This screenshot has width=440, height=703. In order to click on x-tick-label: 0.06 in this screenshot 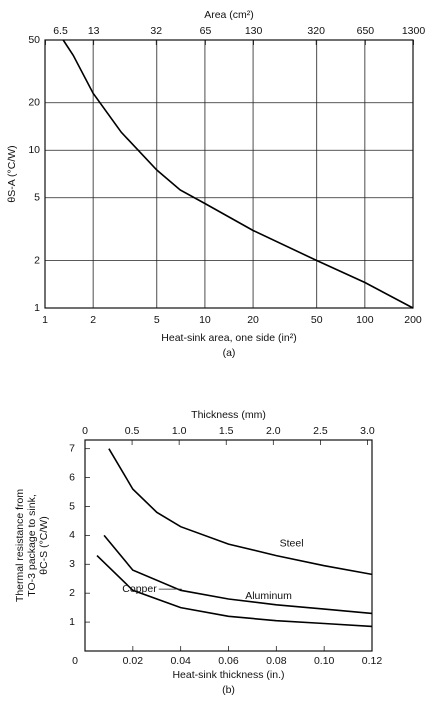, I will do `click(228, 661)`.